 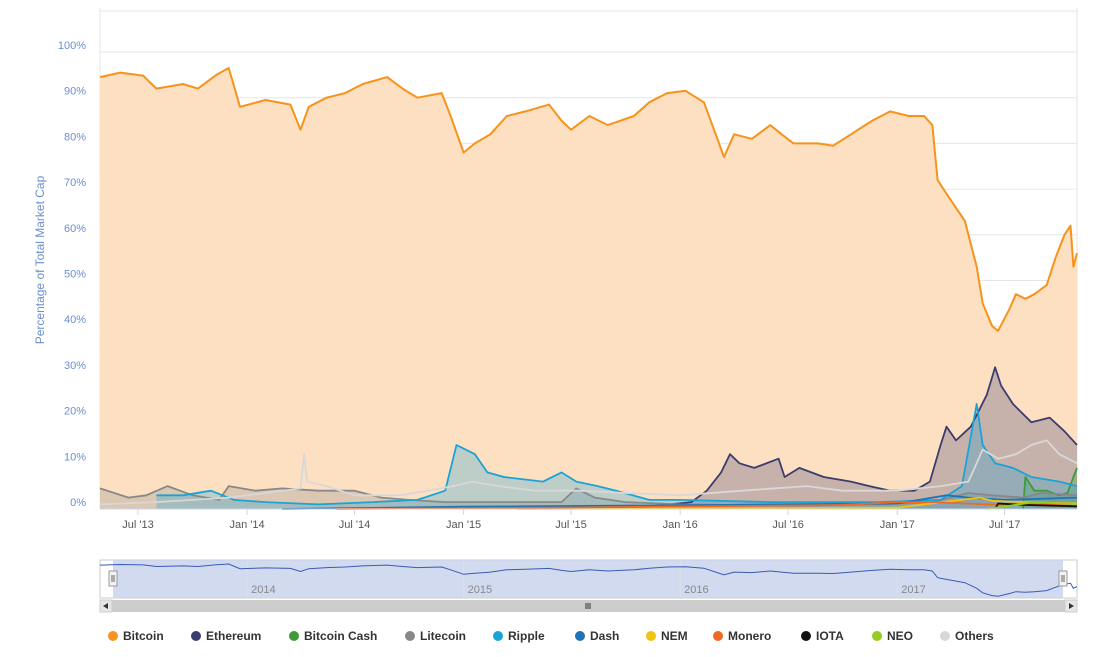 I want to click on legend-label: NEO, so click(x=900, y=636).